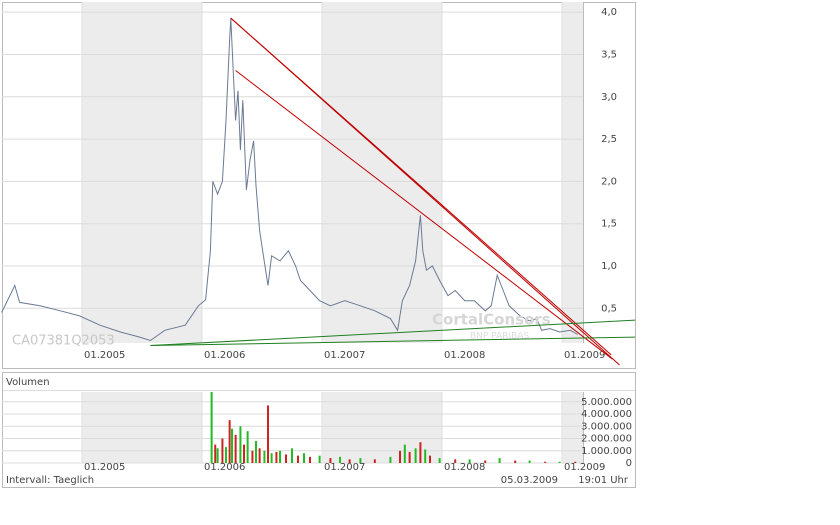 This screenshot has height=525, width=840. Describe the element at coordinates (609, 266) in the screenshot. I see `y-tick-label: 1,0` at that location.